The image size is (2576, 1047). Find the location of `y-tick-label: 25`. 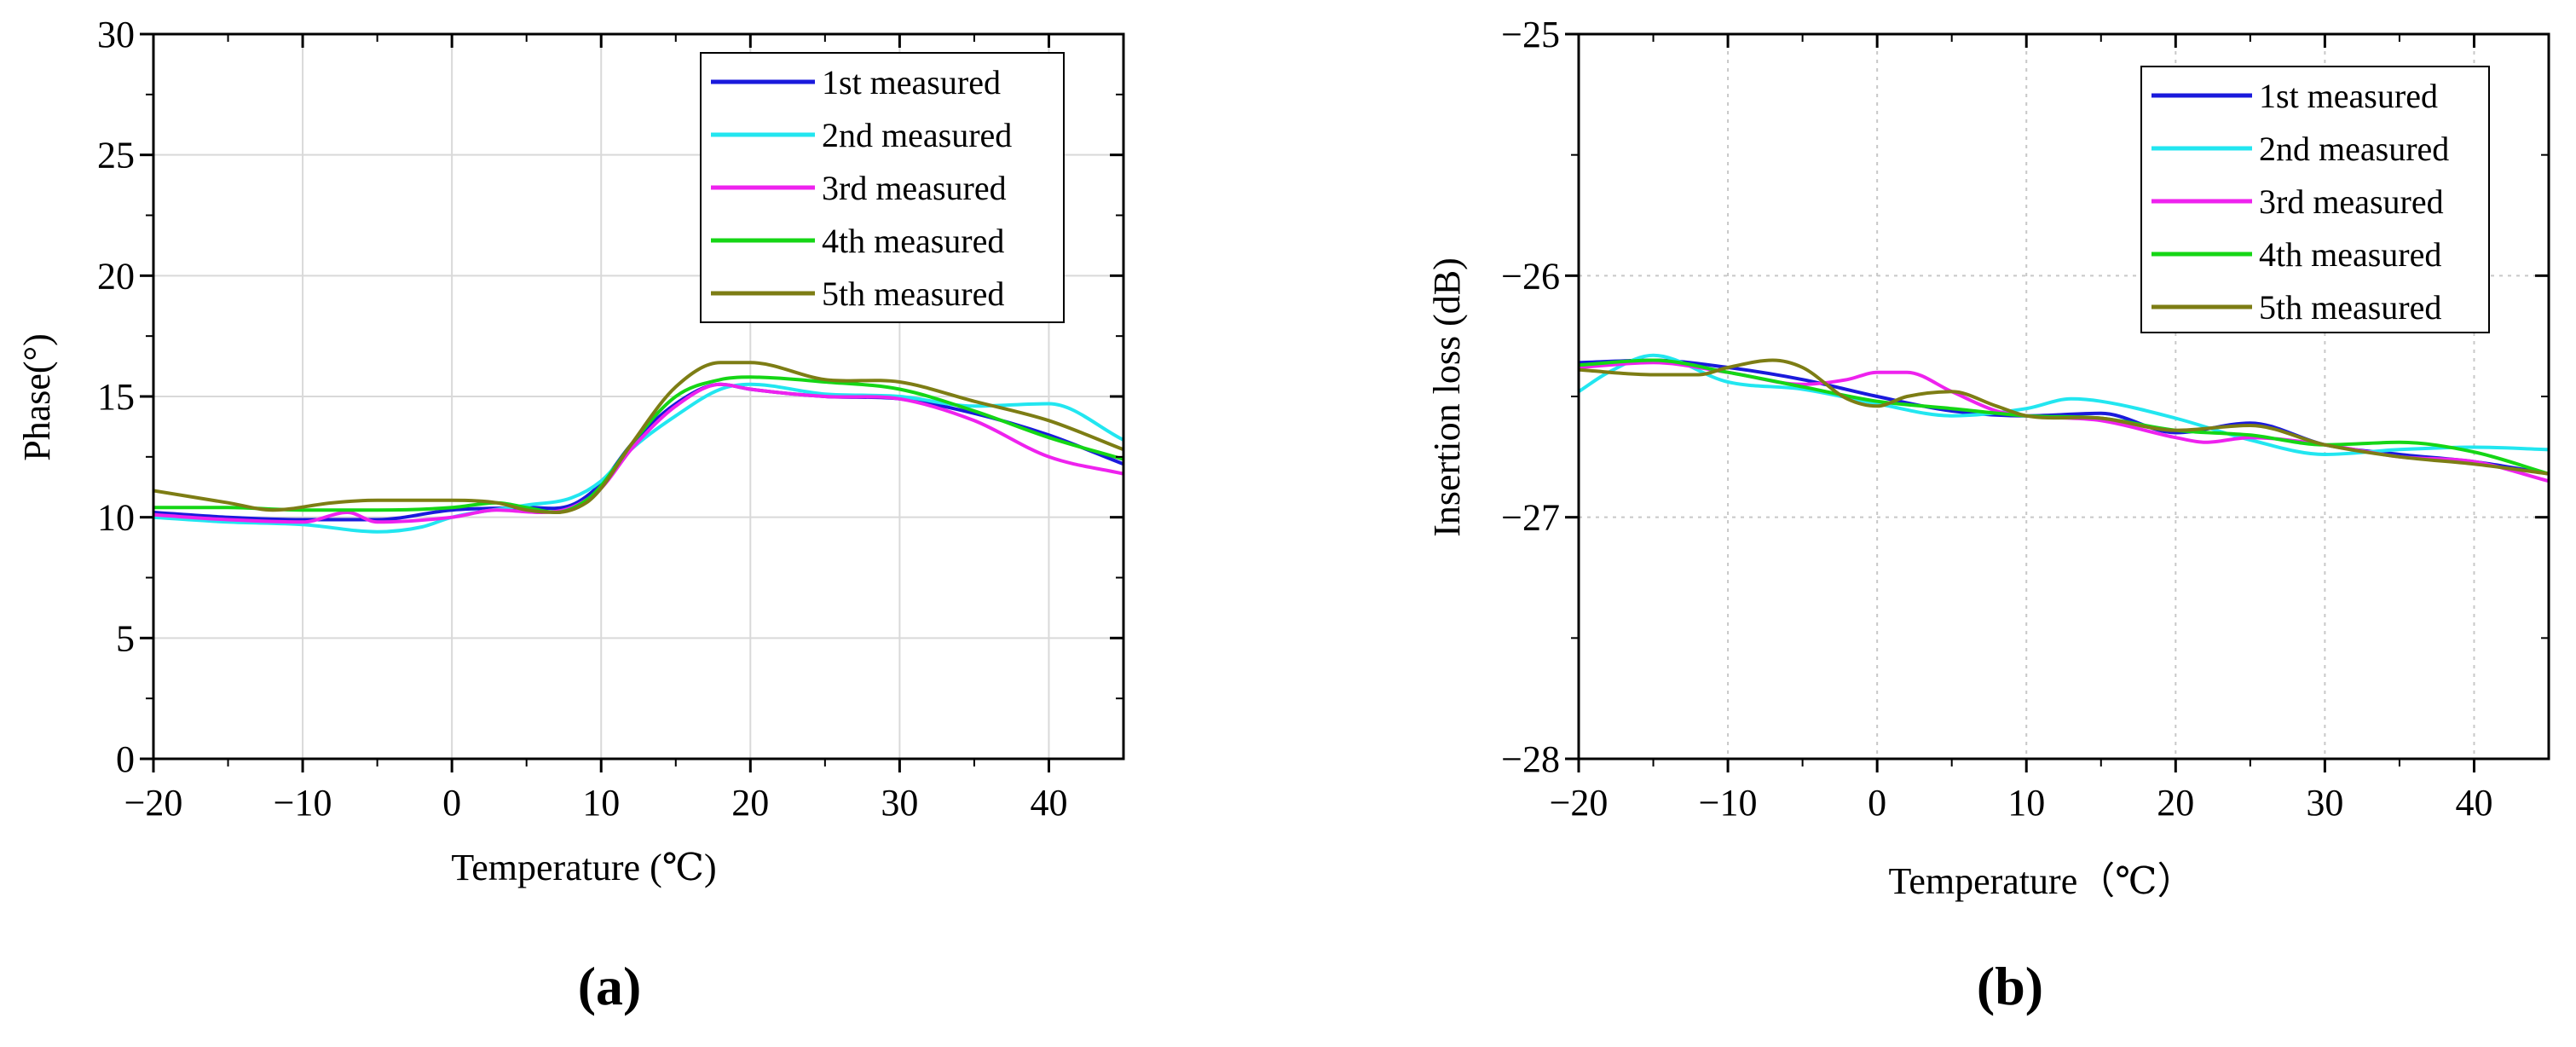

y-tick-label: 25 is located at coordinates (116, 155).